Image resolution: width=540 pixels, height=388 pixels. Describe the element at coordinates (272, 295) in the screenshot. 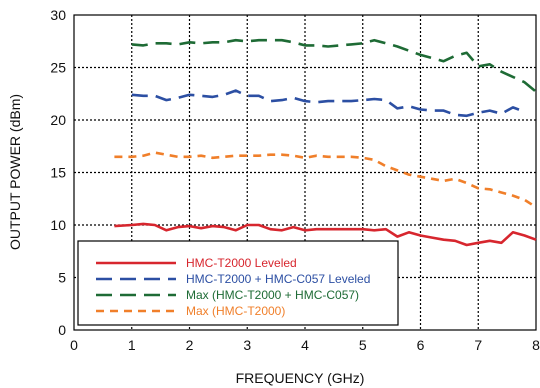

I see `legend-label-3: Max (HMC-T2000 + HMC-C057)` at that location.